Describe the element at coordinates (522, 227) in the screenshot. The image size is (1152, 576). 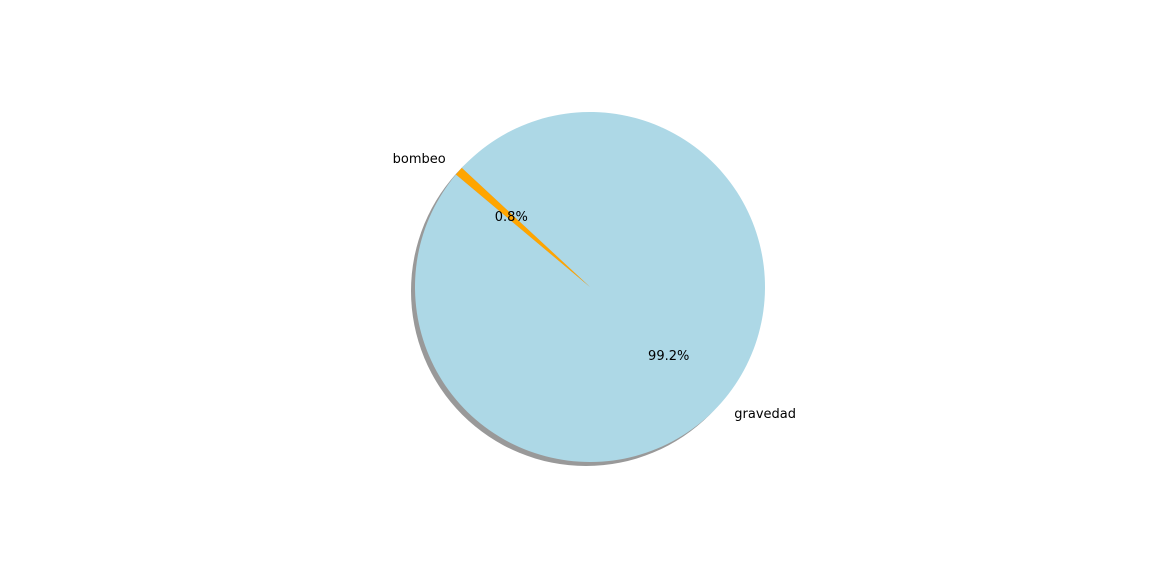
I see `pie-slice-bombeo` at that location.